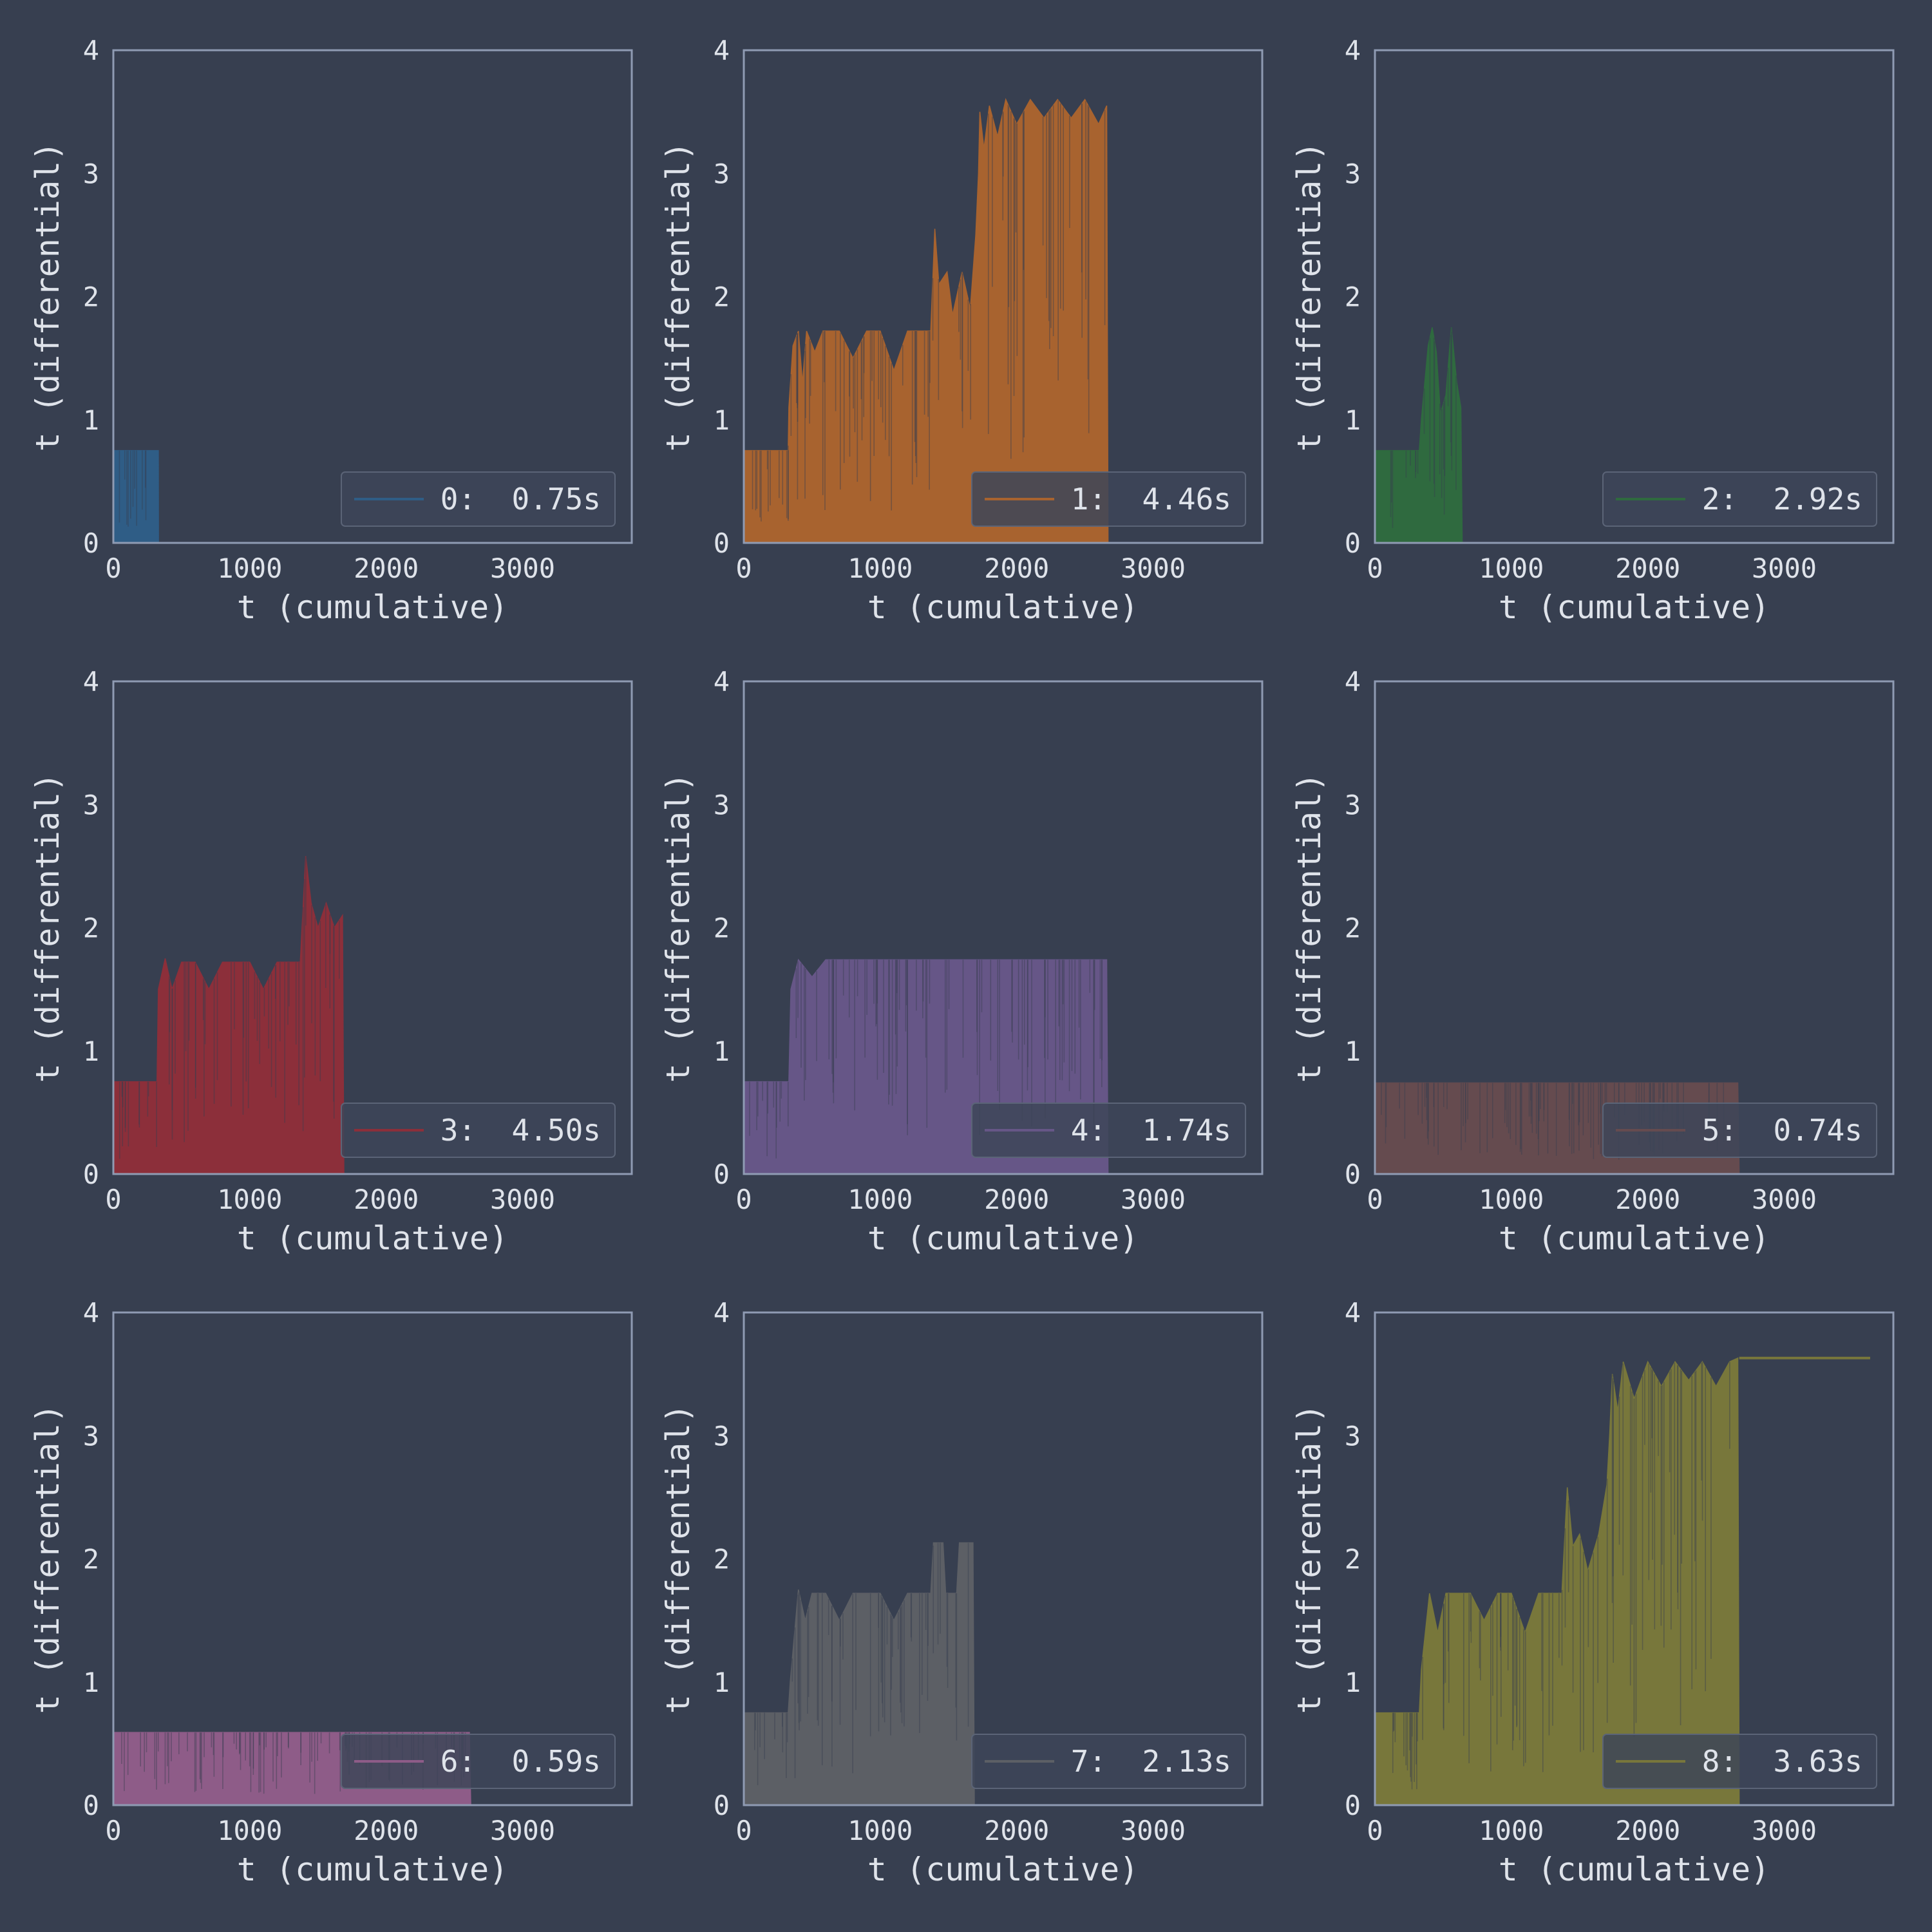  I want to click on series-3-area, so click(229, 1015).